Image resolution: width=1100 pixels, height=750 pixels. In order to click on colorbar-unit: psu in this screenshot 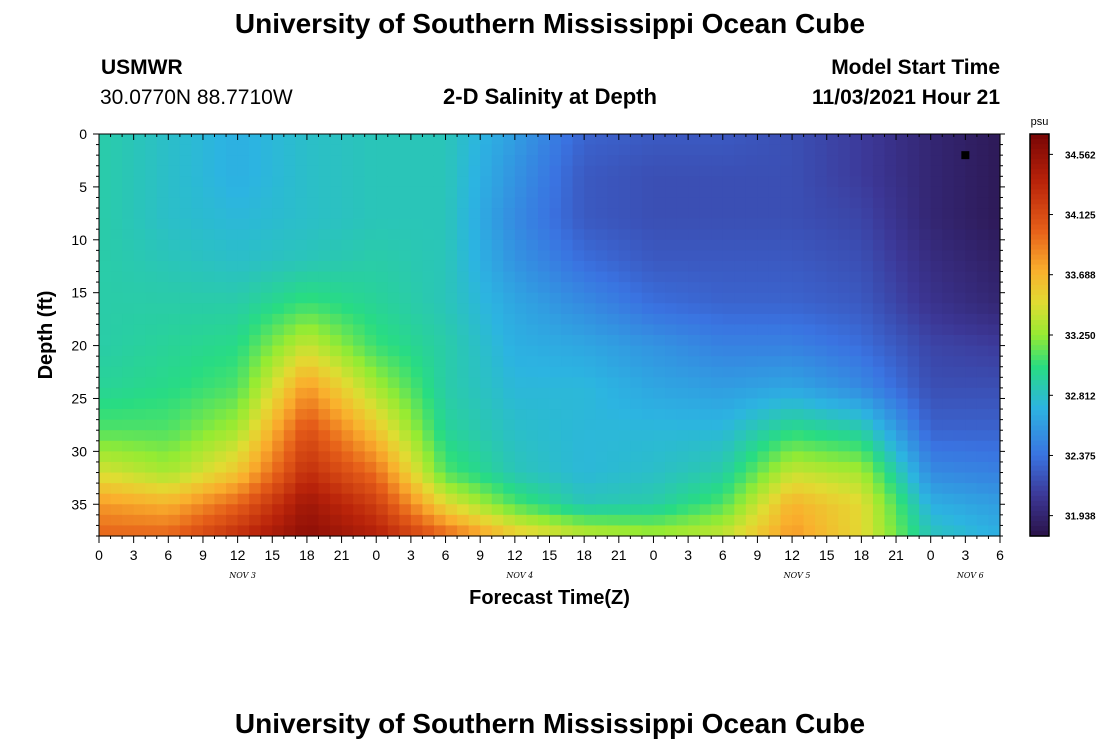, I will do `click(1040, 122)`.